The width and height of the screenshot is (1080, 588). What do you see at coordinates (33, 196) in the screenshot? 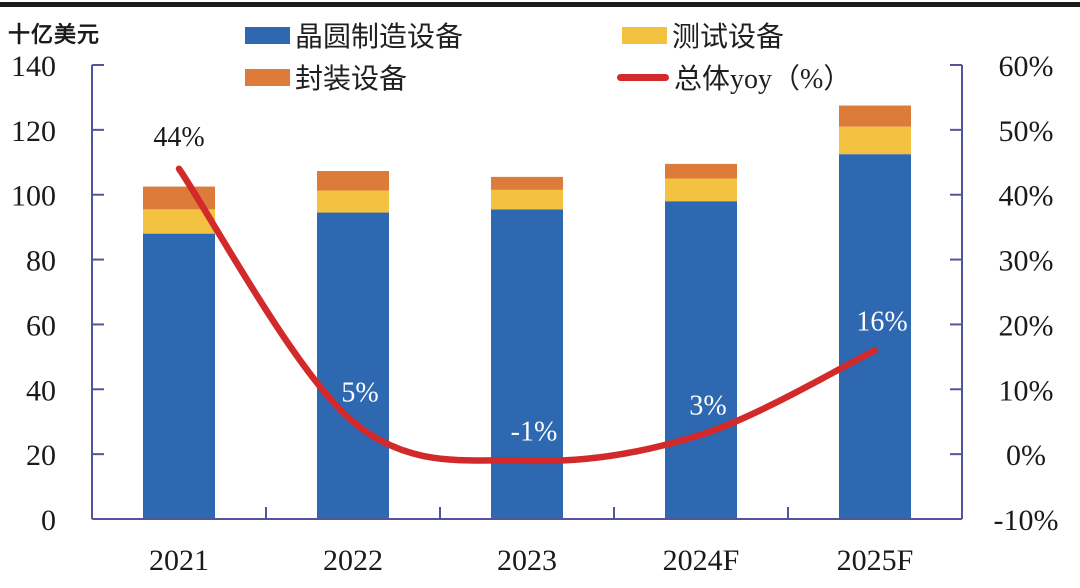
I see `left-axis-tick-label: 100` at bounding box center [33, 196].